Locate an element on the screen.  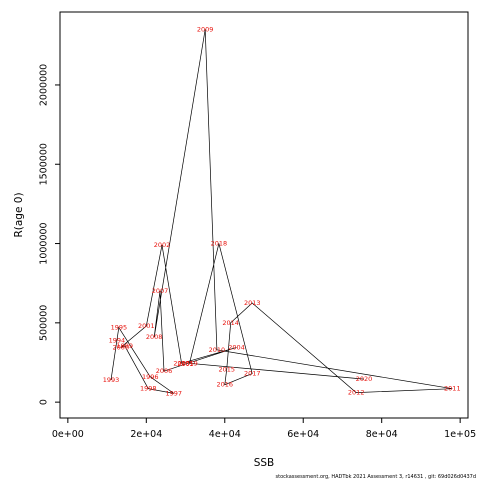
x-tick-label: 1e+05 is located at coordinates (460, 434).